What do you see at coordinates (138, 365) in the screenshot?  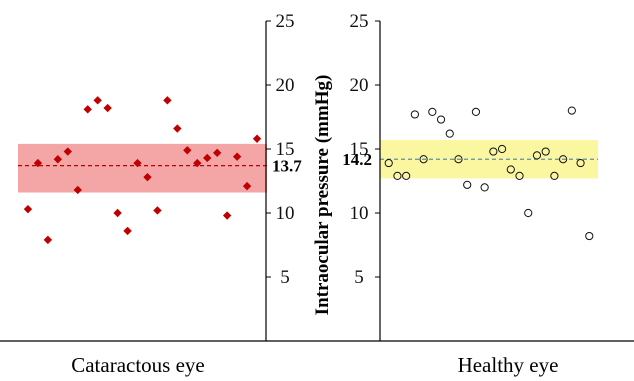 I see `panel-label-cataractous-eye: Cataractous eye` at bounding box center [138, 365].